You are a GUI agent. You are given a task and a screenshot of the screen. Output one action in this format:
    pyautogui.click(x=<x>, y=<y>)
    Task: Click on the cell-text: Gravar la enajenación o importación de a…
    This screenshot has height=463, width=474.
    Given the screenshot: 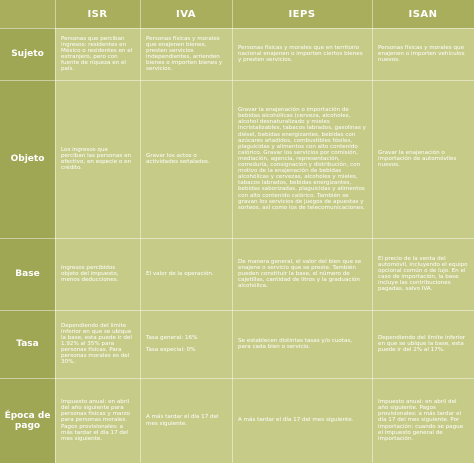 What is the action you would take?
    pyautogui.click(x=417, y=159)
    